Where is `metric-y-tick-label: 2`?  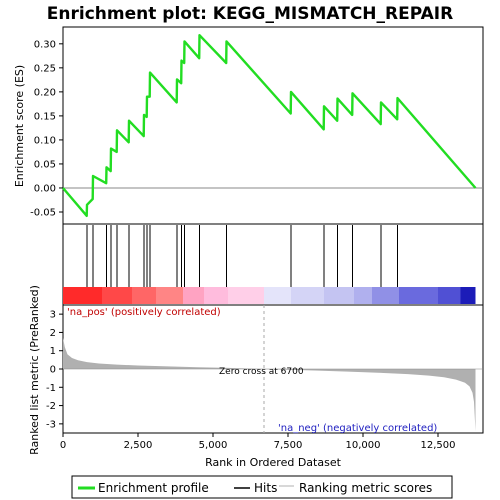
metric-y-tick-label: 2 is located at coordinates (53, 333).